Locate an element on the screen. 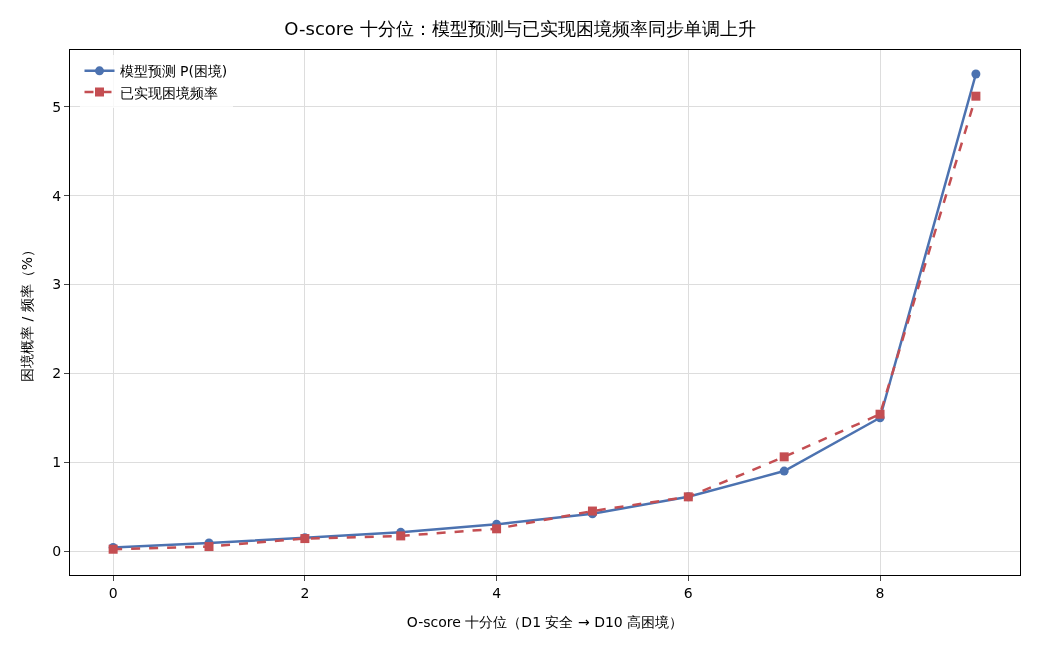 This screenshot has height=650, width=1040. legend-label: 模型预测 P(困境) is located at coordinates (173, 71).